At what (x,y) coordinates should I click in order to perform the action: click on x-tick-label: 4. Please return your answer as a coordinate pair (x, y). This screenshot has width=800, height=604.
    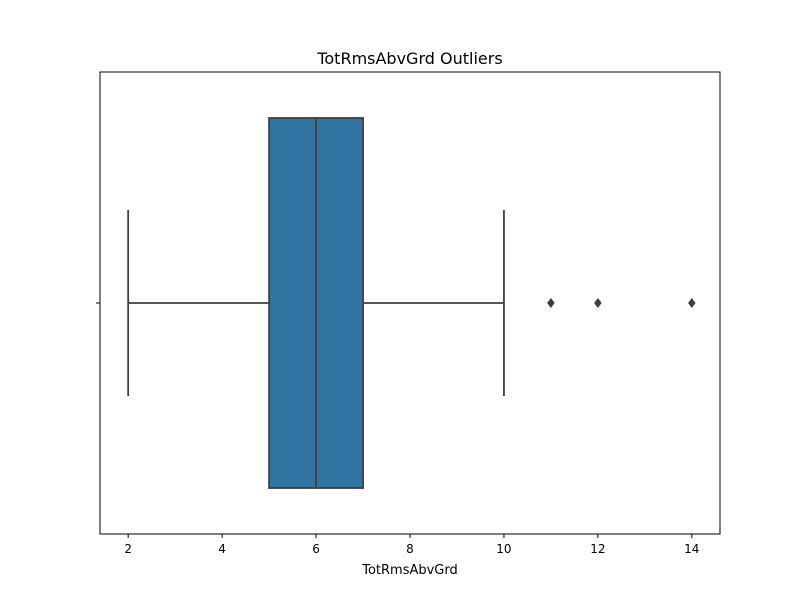
    Looking at the image, I should click on (222, 549).